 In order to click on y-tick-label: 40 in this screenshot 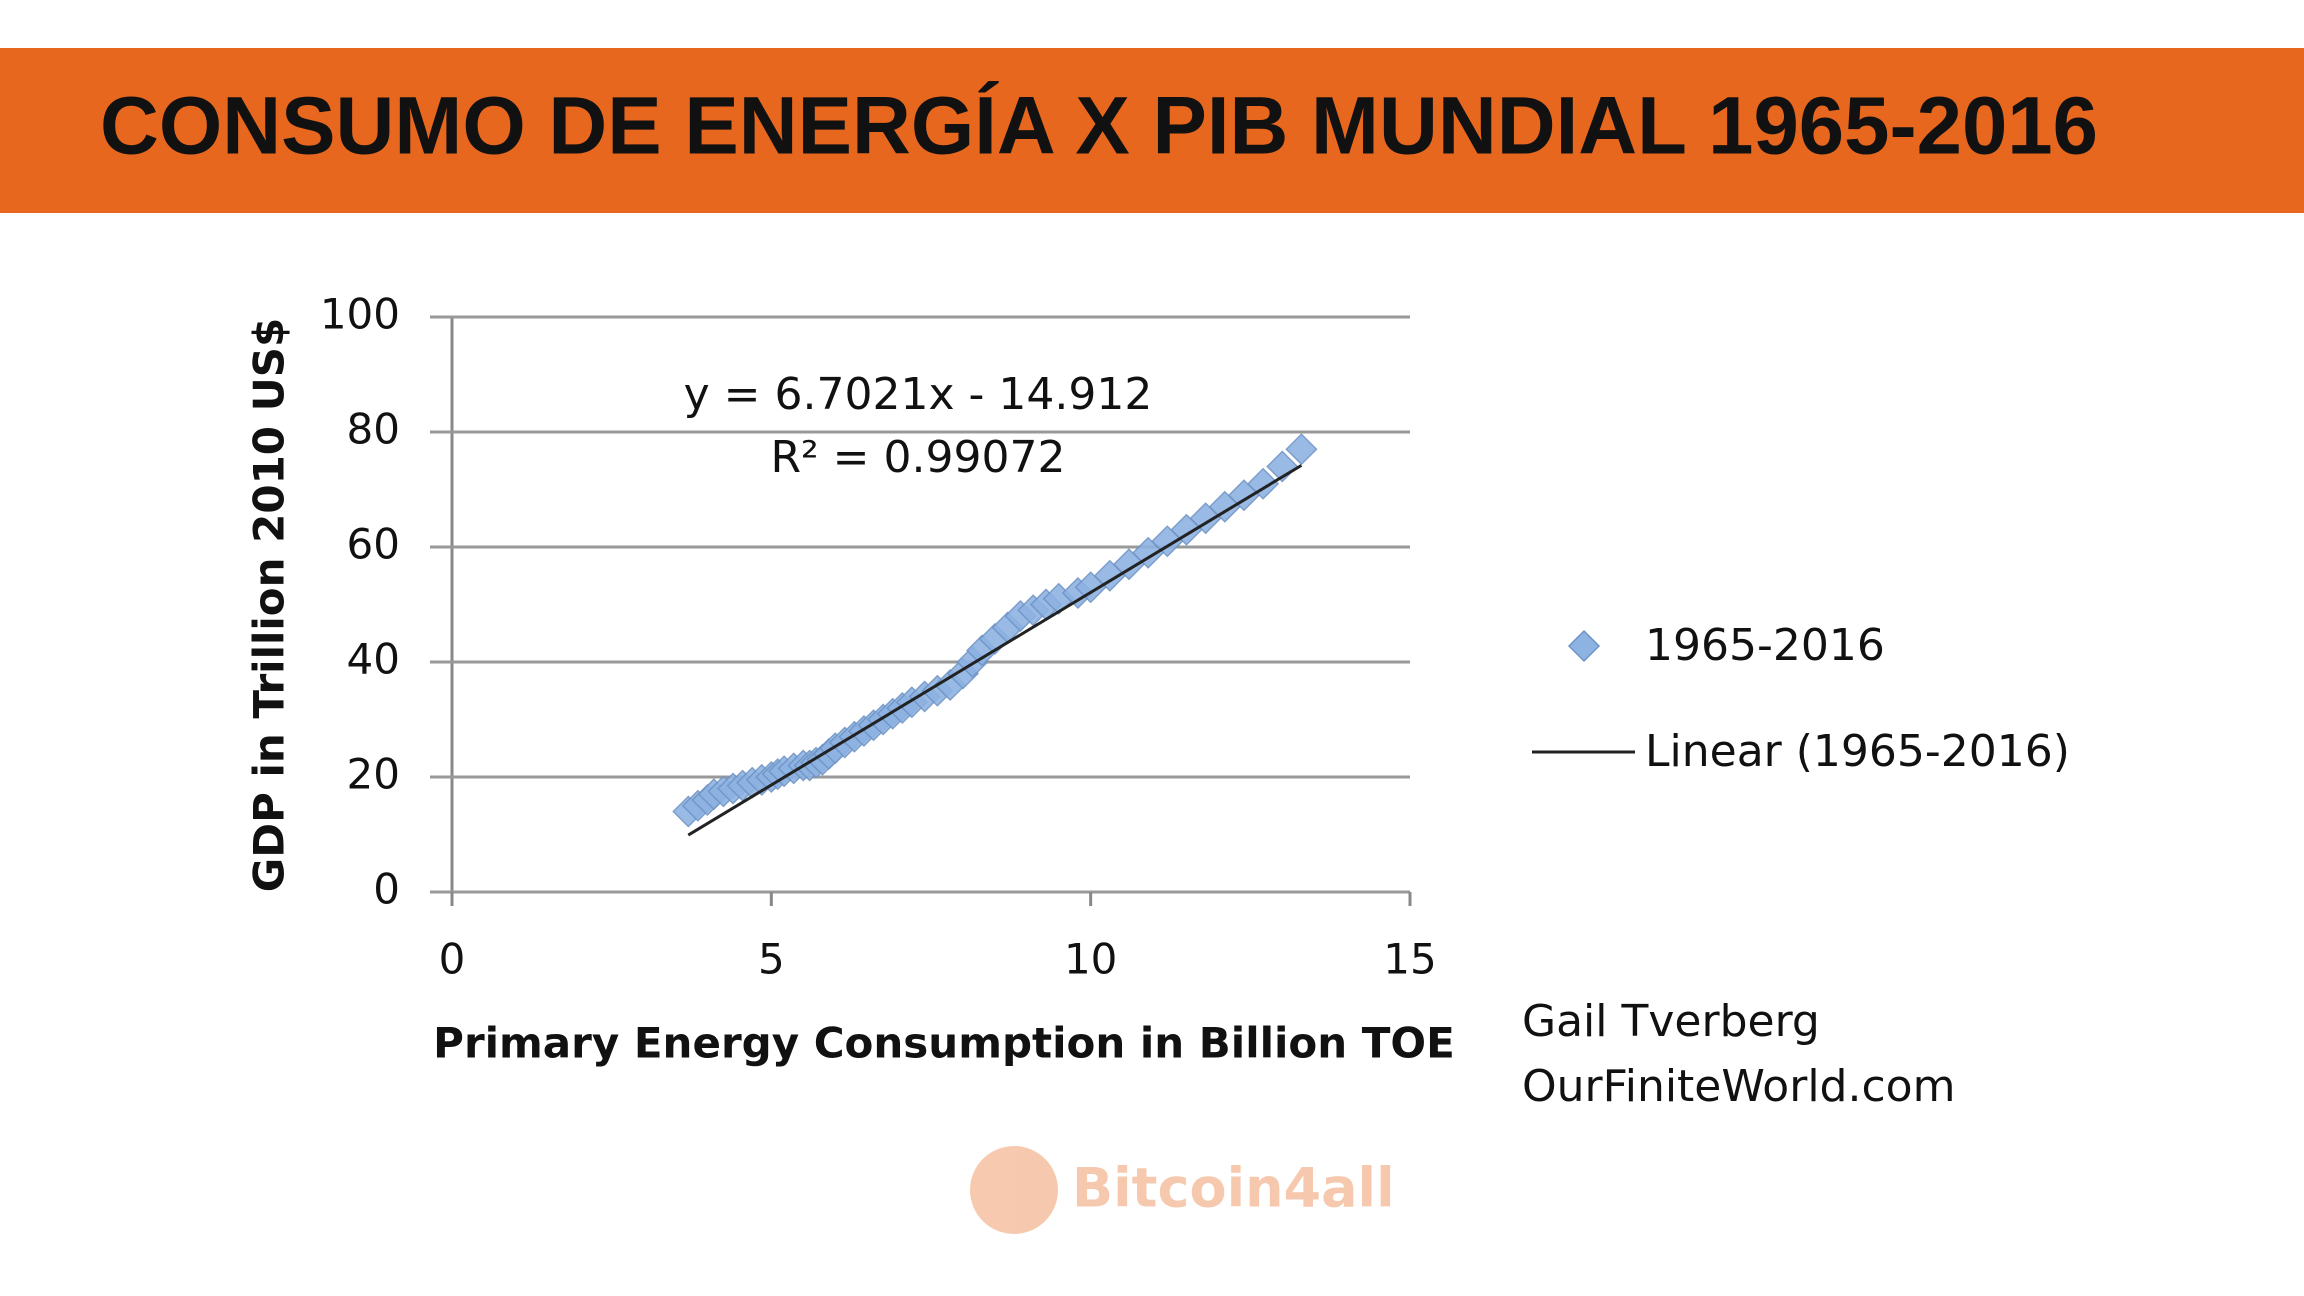, I will do `click(373, 659)`.